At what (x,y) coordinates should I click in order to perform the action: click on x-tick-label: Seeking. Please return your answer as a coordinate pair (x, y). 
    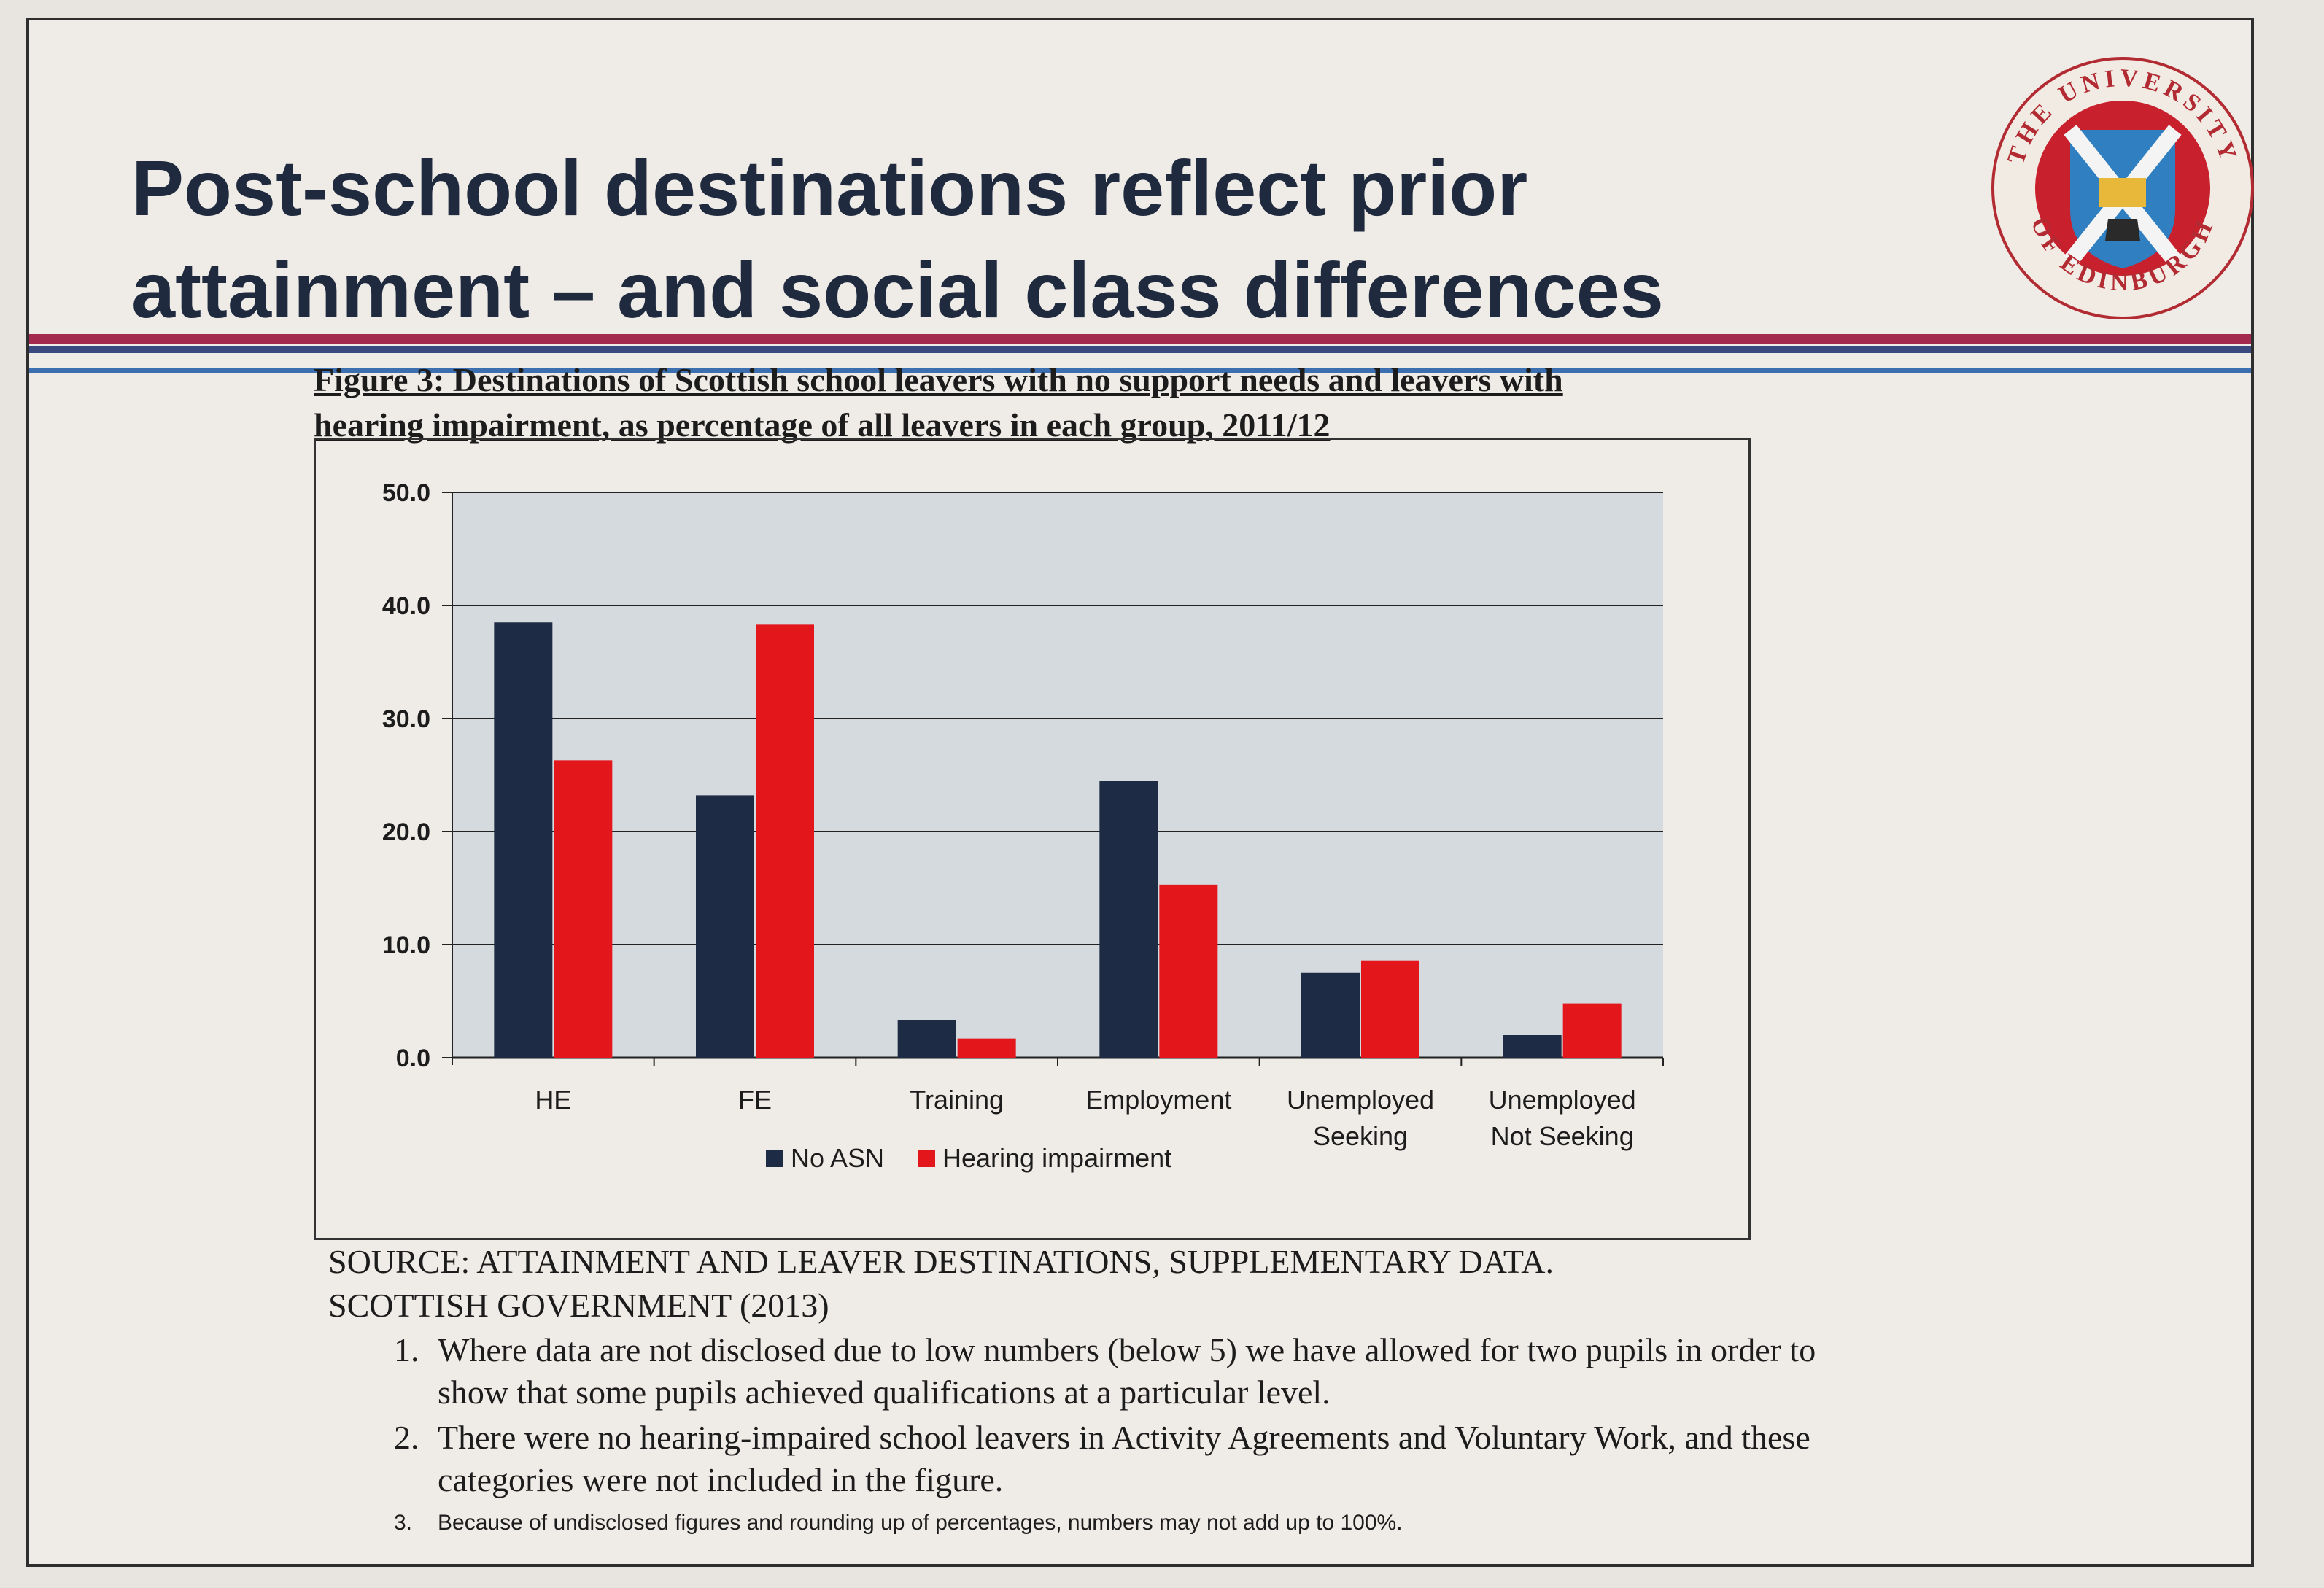
    Looking at the image, I should click on (1360, 1136).